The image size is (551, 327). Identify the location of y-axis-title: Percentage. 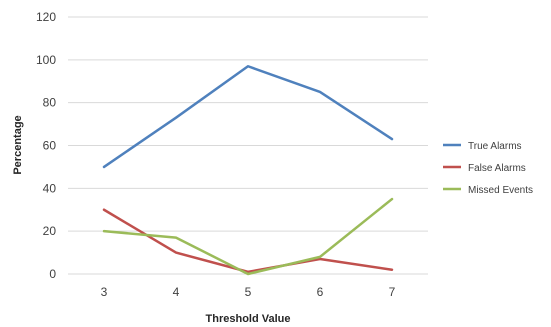
(18, 144).